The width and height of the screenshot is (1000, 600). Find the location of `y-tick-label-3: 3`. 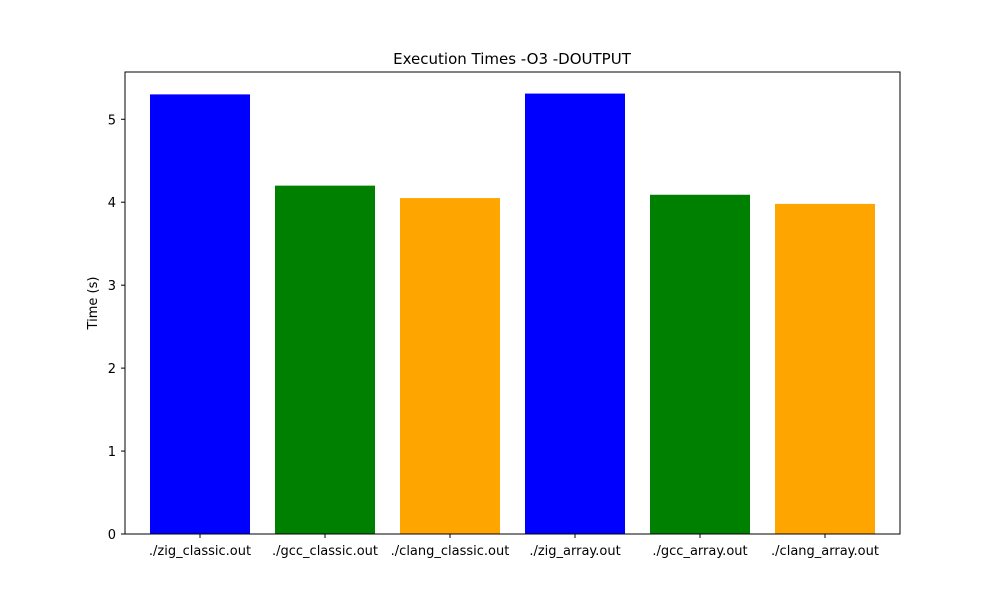

y-tick-label-3: 3 is located at coordinates (112, 286).